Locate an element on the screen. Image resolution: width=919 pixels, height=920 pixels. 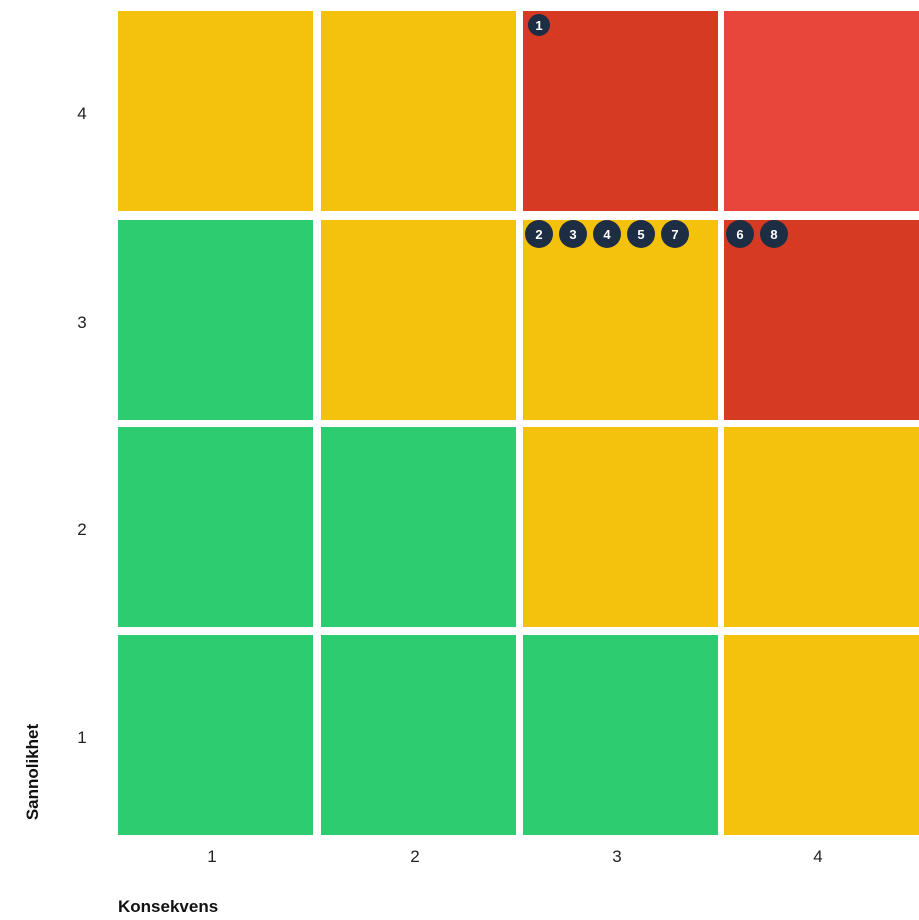
x-tick-label: 2 is located at coordinates (414, 856).